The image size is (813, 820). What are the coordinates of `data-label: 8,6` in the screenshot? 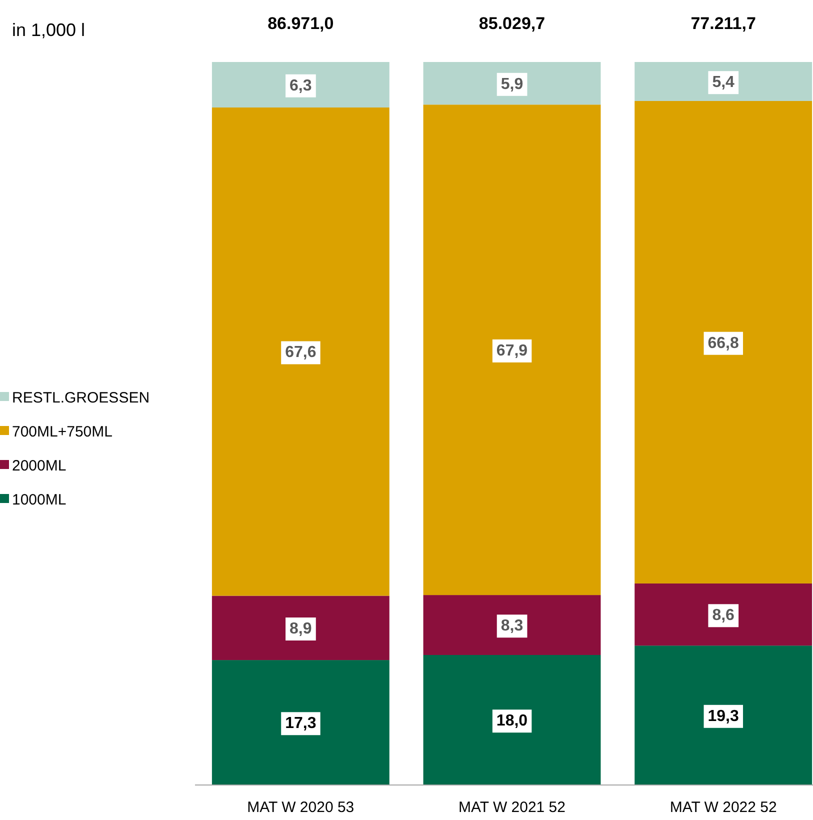 It's located at (723, 615).